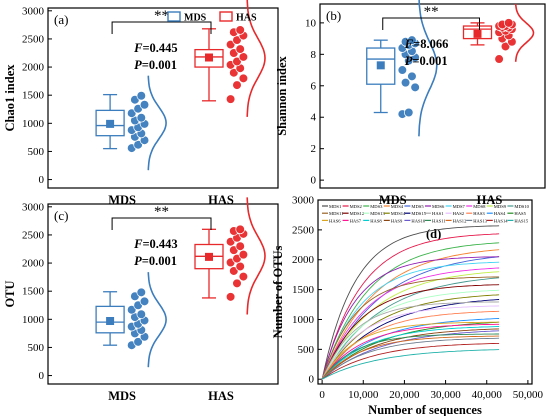 The height and width of the screenshot is (416, 550). I want to click on curve-mds5, so click(410, 318).